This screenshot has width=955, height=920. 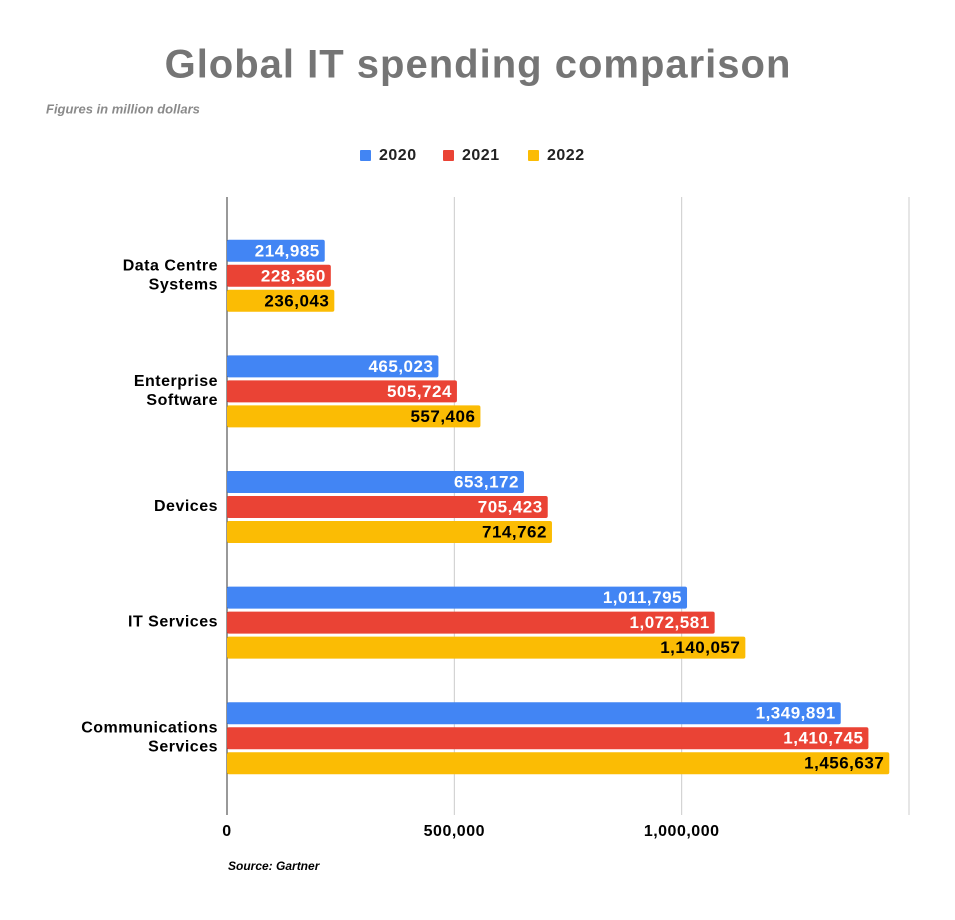 I want to click on y-tick-label-line: Software, so click(x=182, y=400).